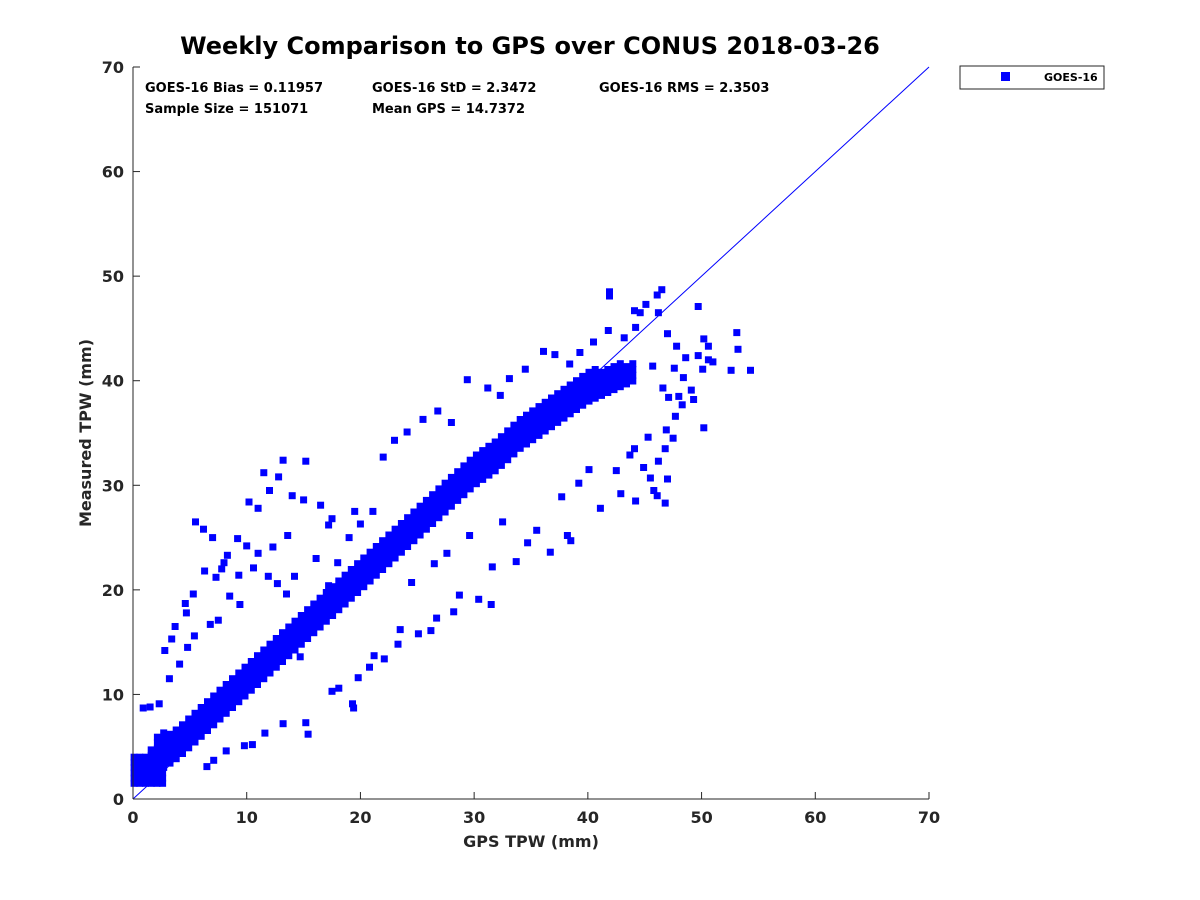  I want to click on legend-marker-goes16, so click(1005, 76).